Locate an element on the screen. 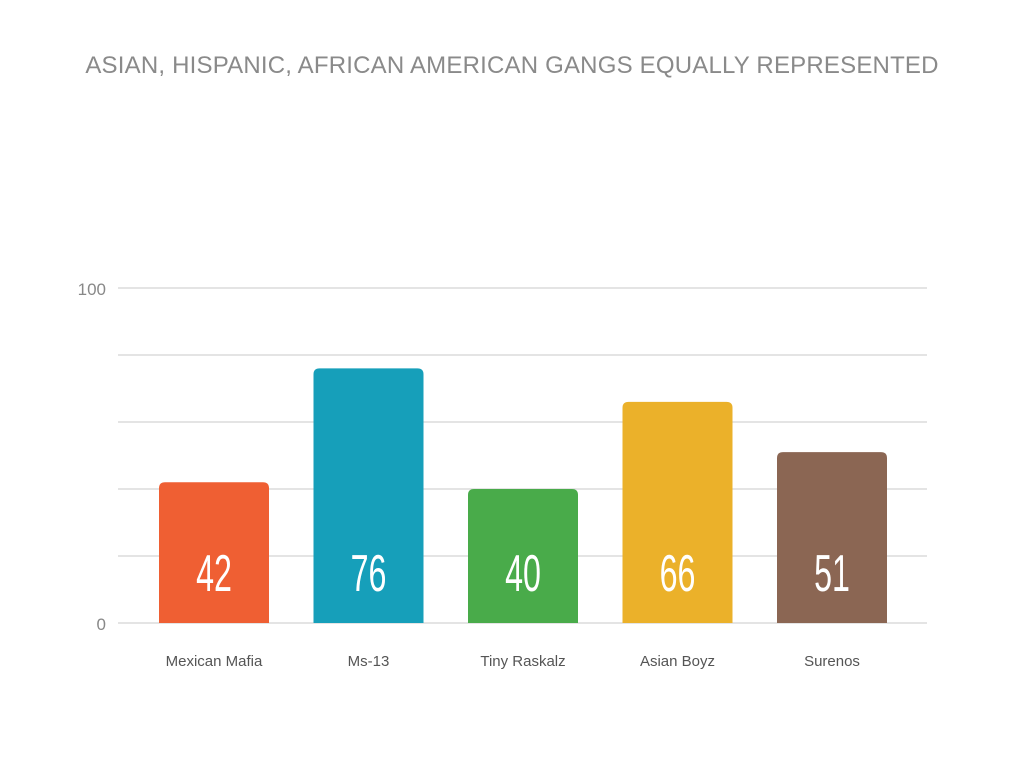 The width and height of the screenshot is (1024, 768). data-label: 66 is located at coordinates (678, 574).